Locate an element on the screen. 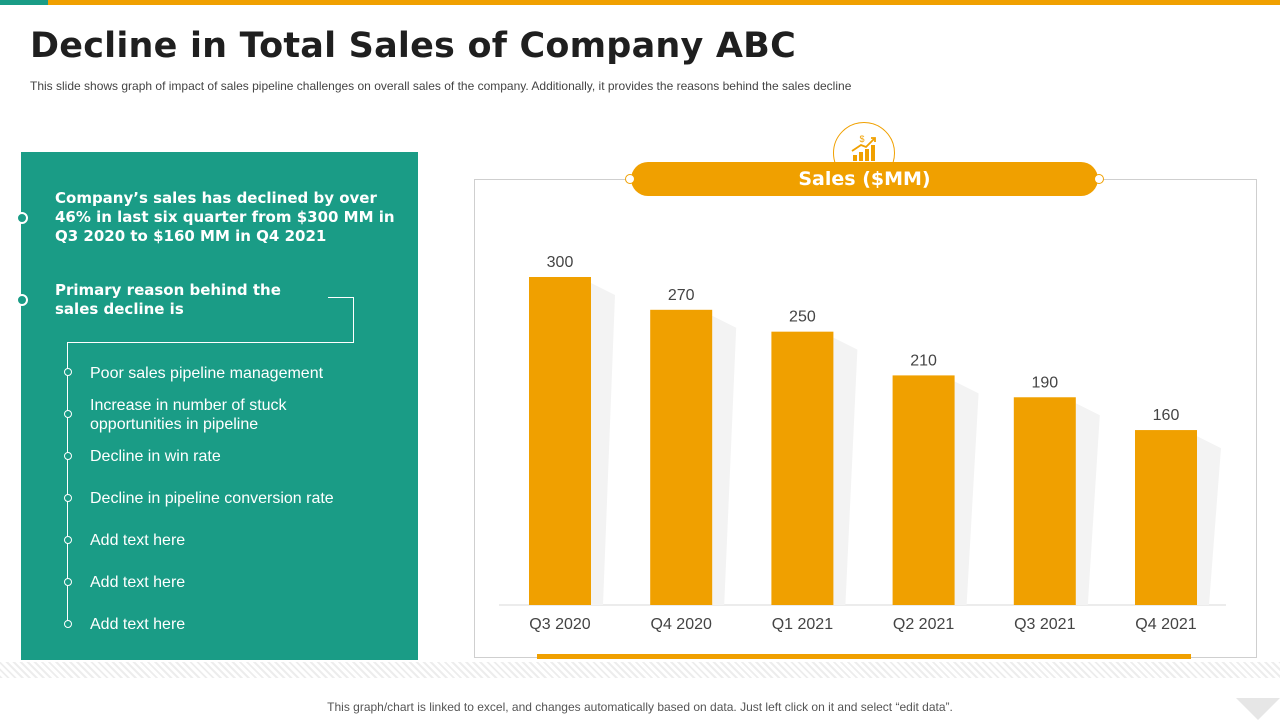 Image resolution: width=1280 pixels, height=720 pixels. data-label: 190 is located at coordinates (1044, 382).